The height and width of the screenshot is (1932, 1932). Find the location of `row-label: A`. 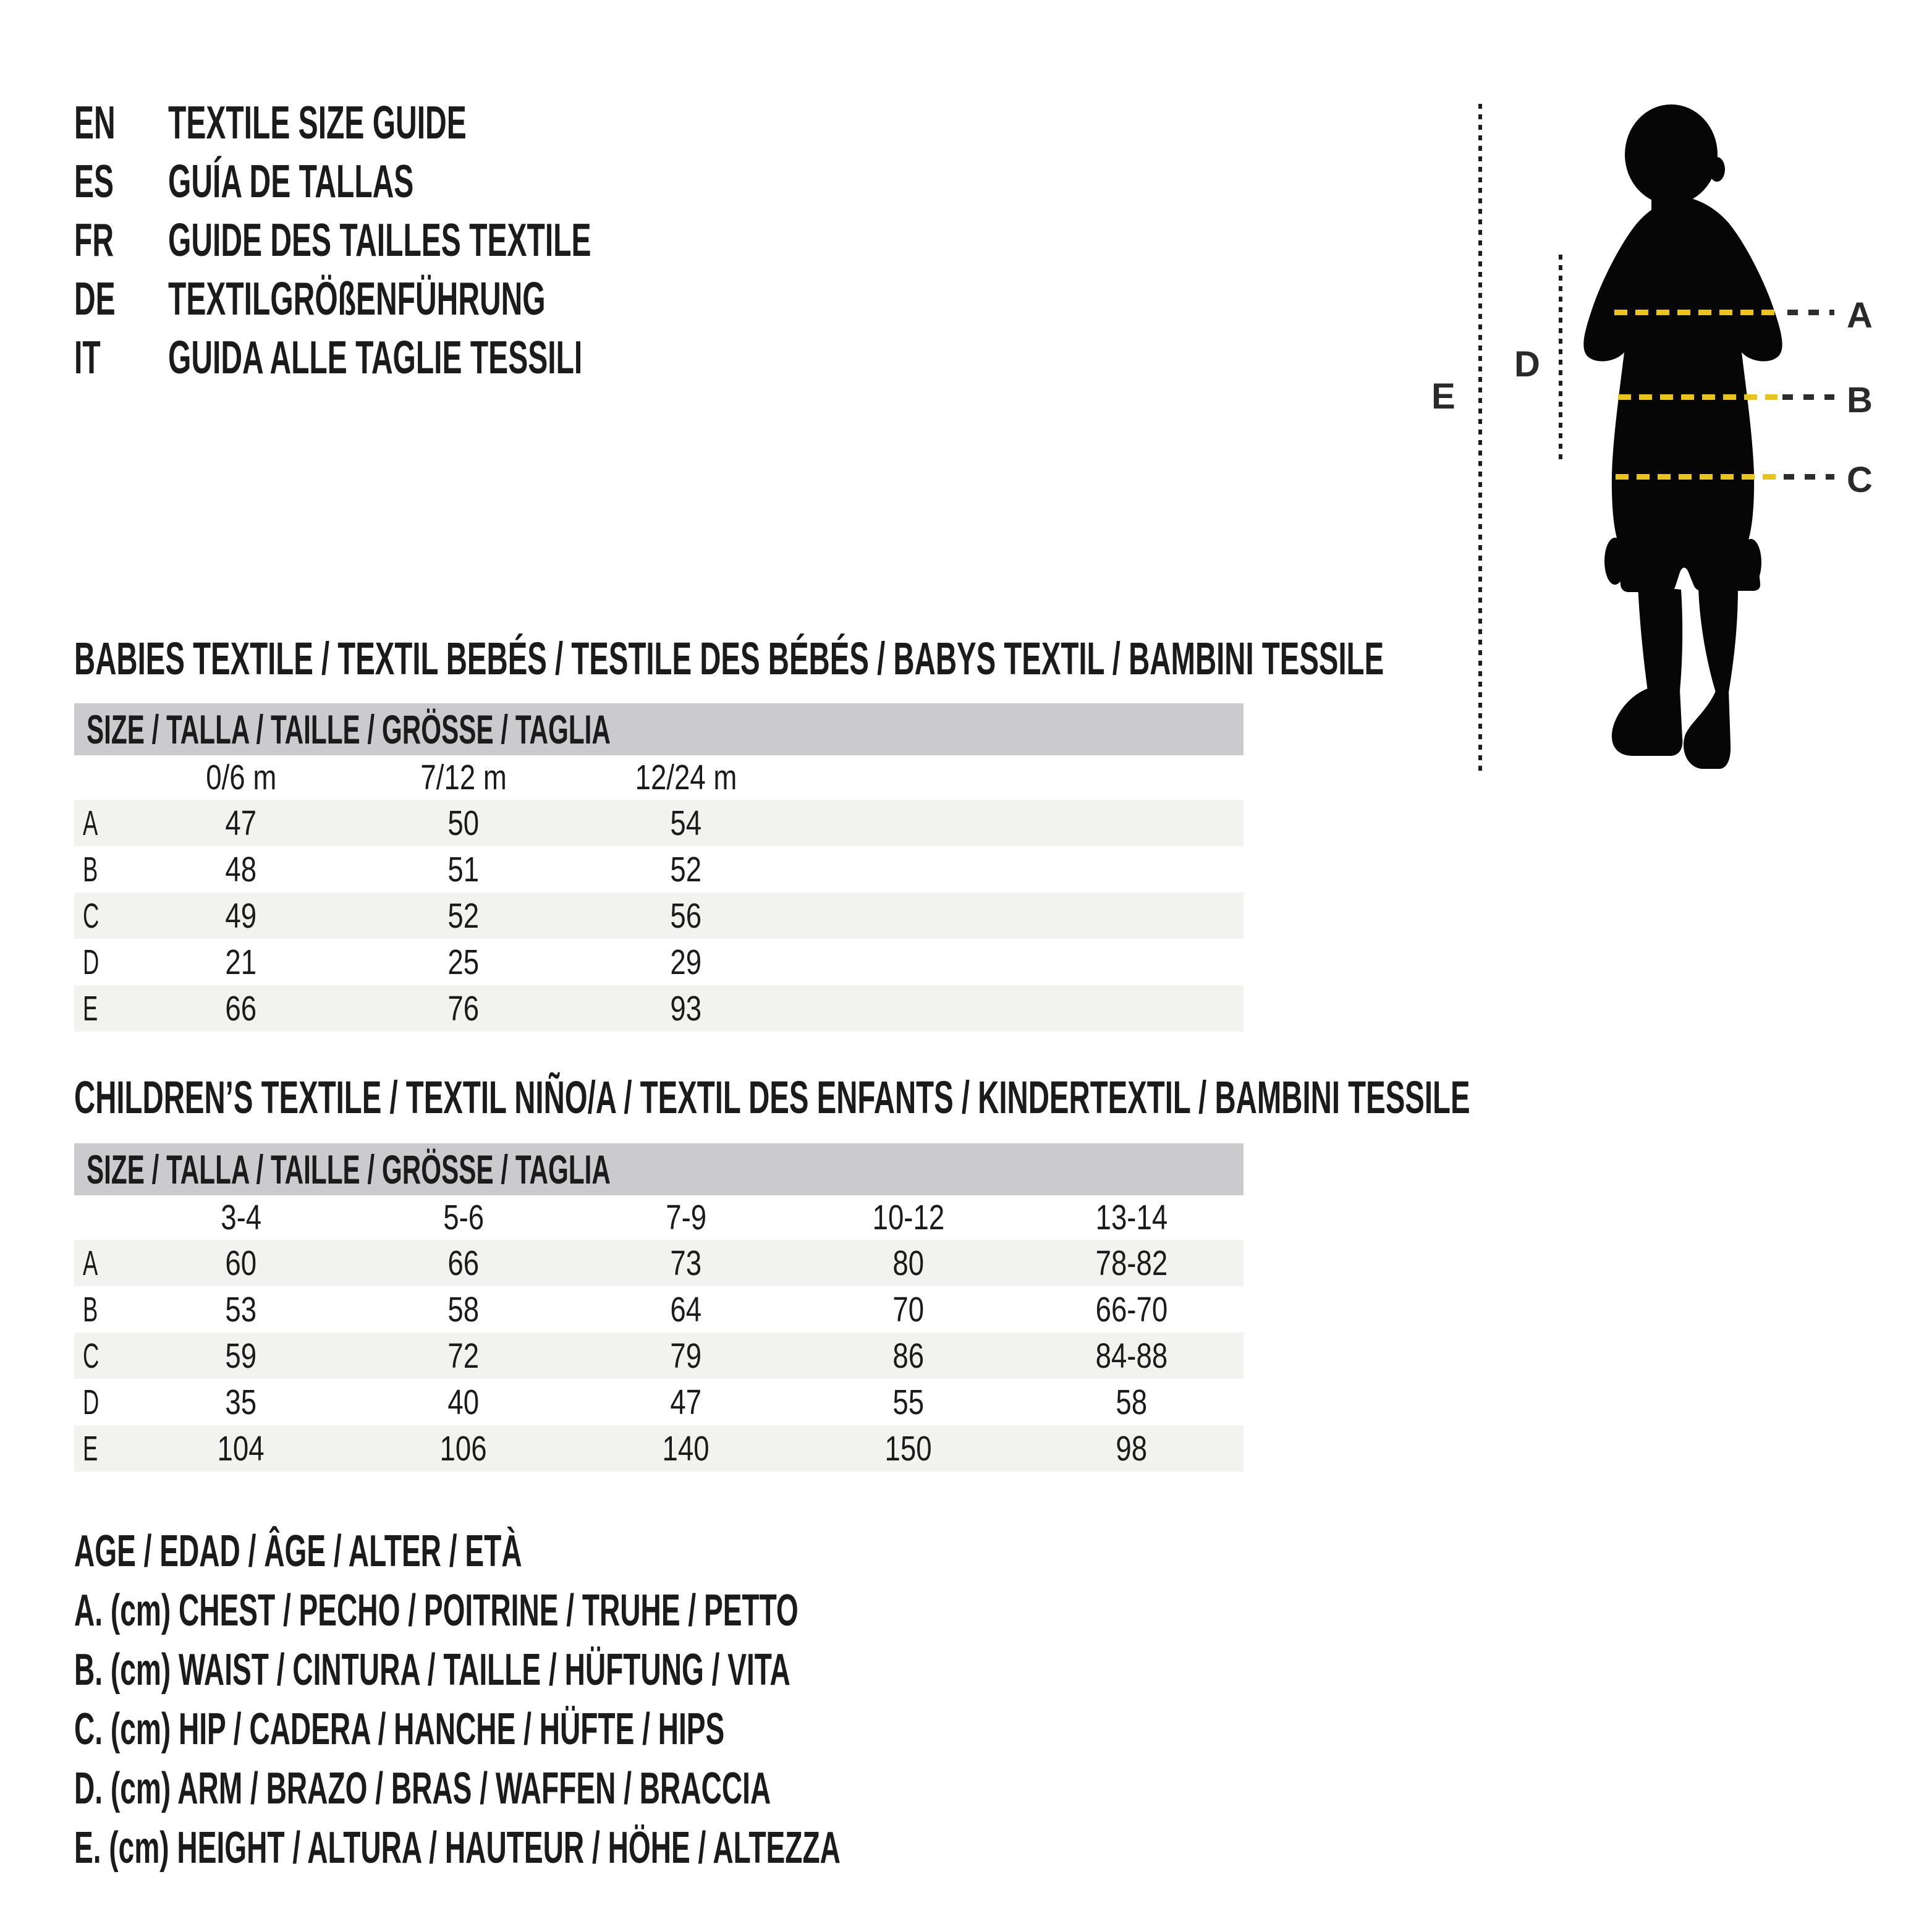

row-label: A is located at coordinates (90, 823).